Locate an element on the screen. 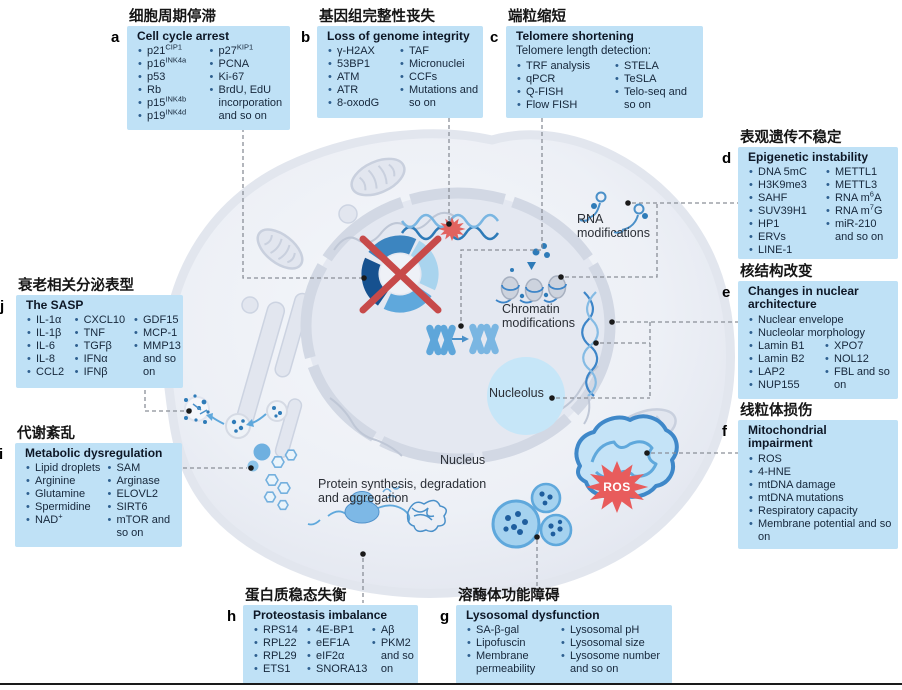  list-item: ELOVL2 is located at coordinates (142, 494).